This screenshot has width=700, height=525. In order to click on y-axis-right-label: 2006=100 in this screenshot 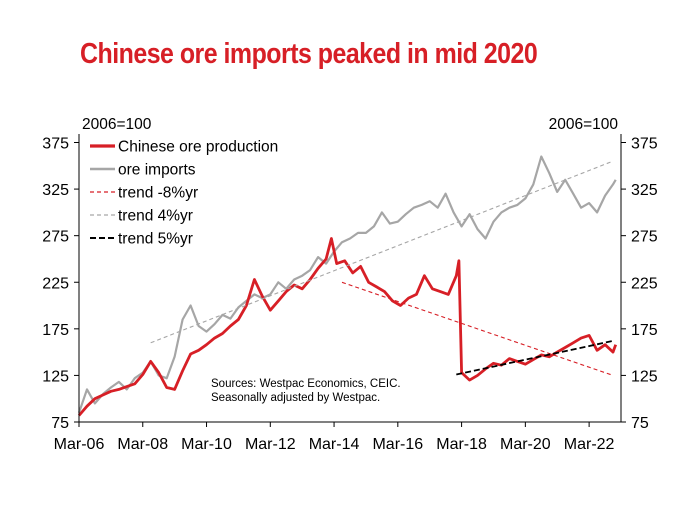, I will do `click(584, 124)`.